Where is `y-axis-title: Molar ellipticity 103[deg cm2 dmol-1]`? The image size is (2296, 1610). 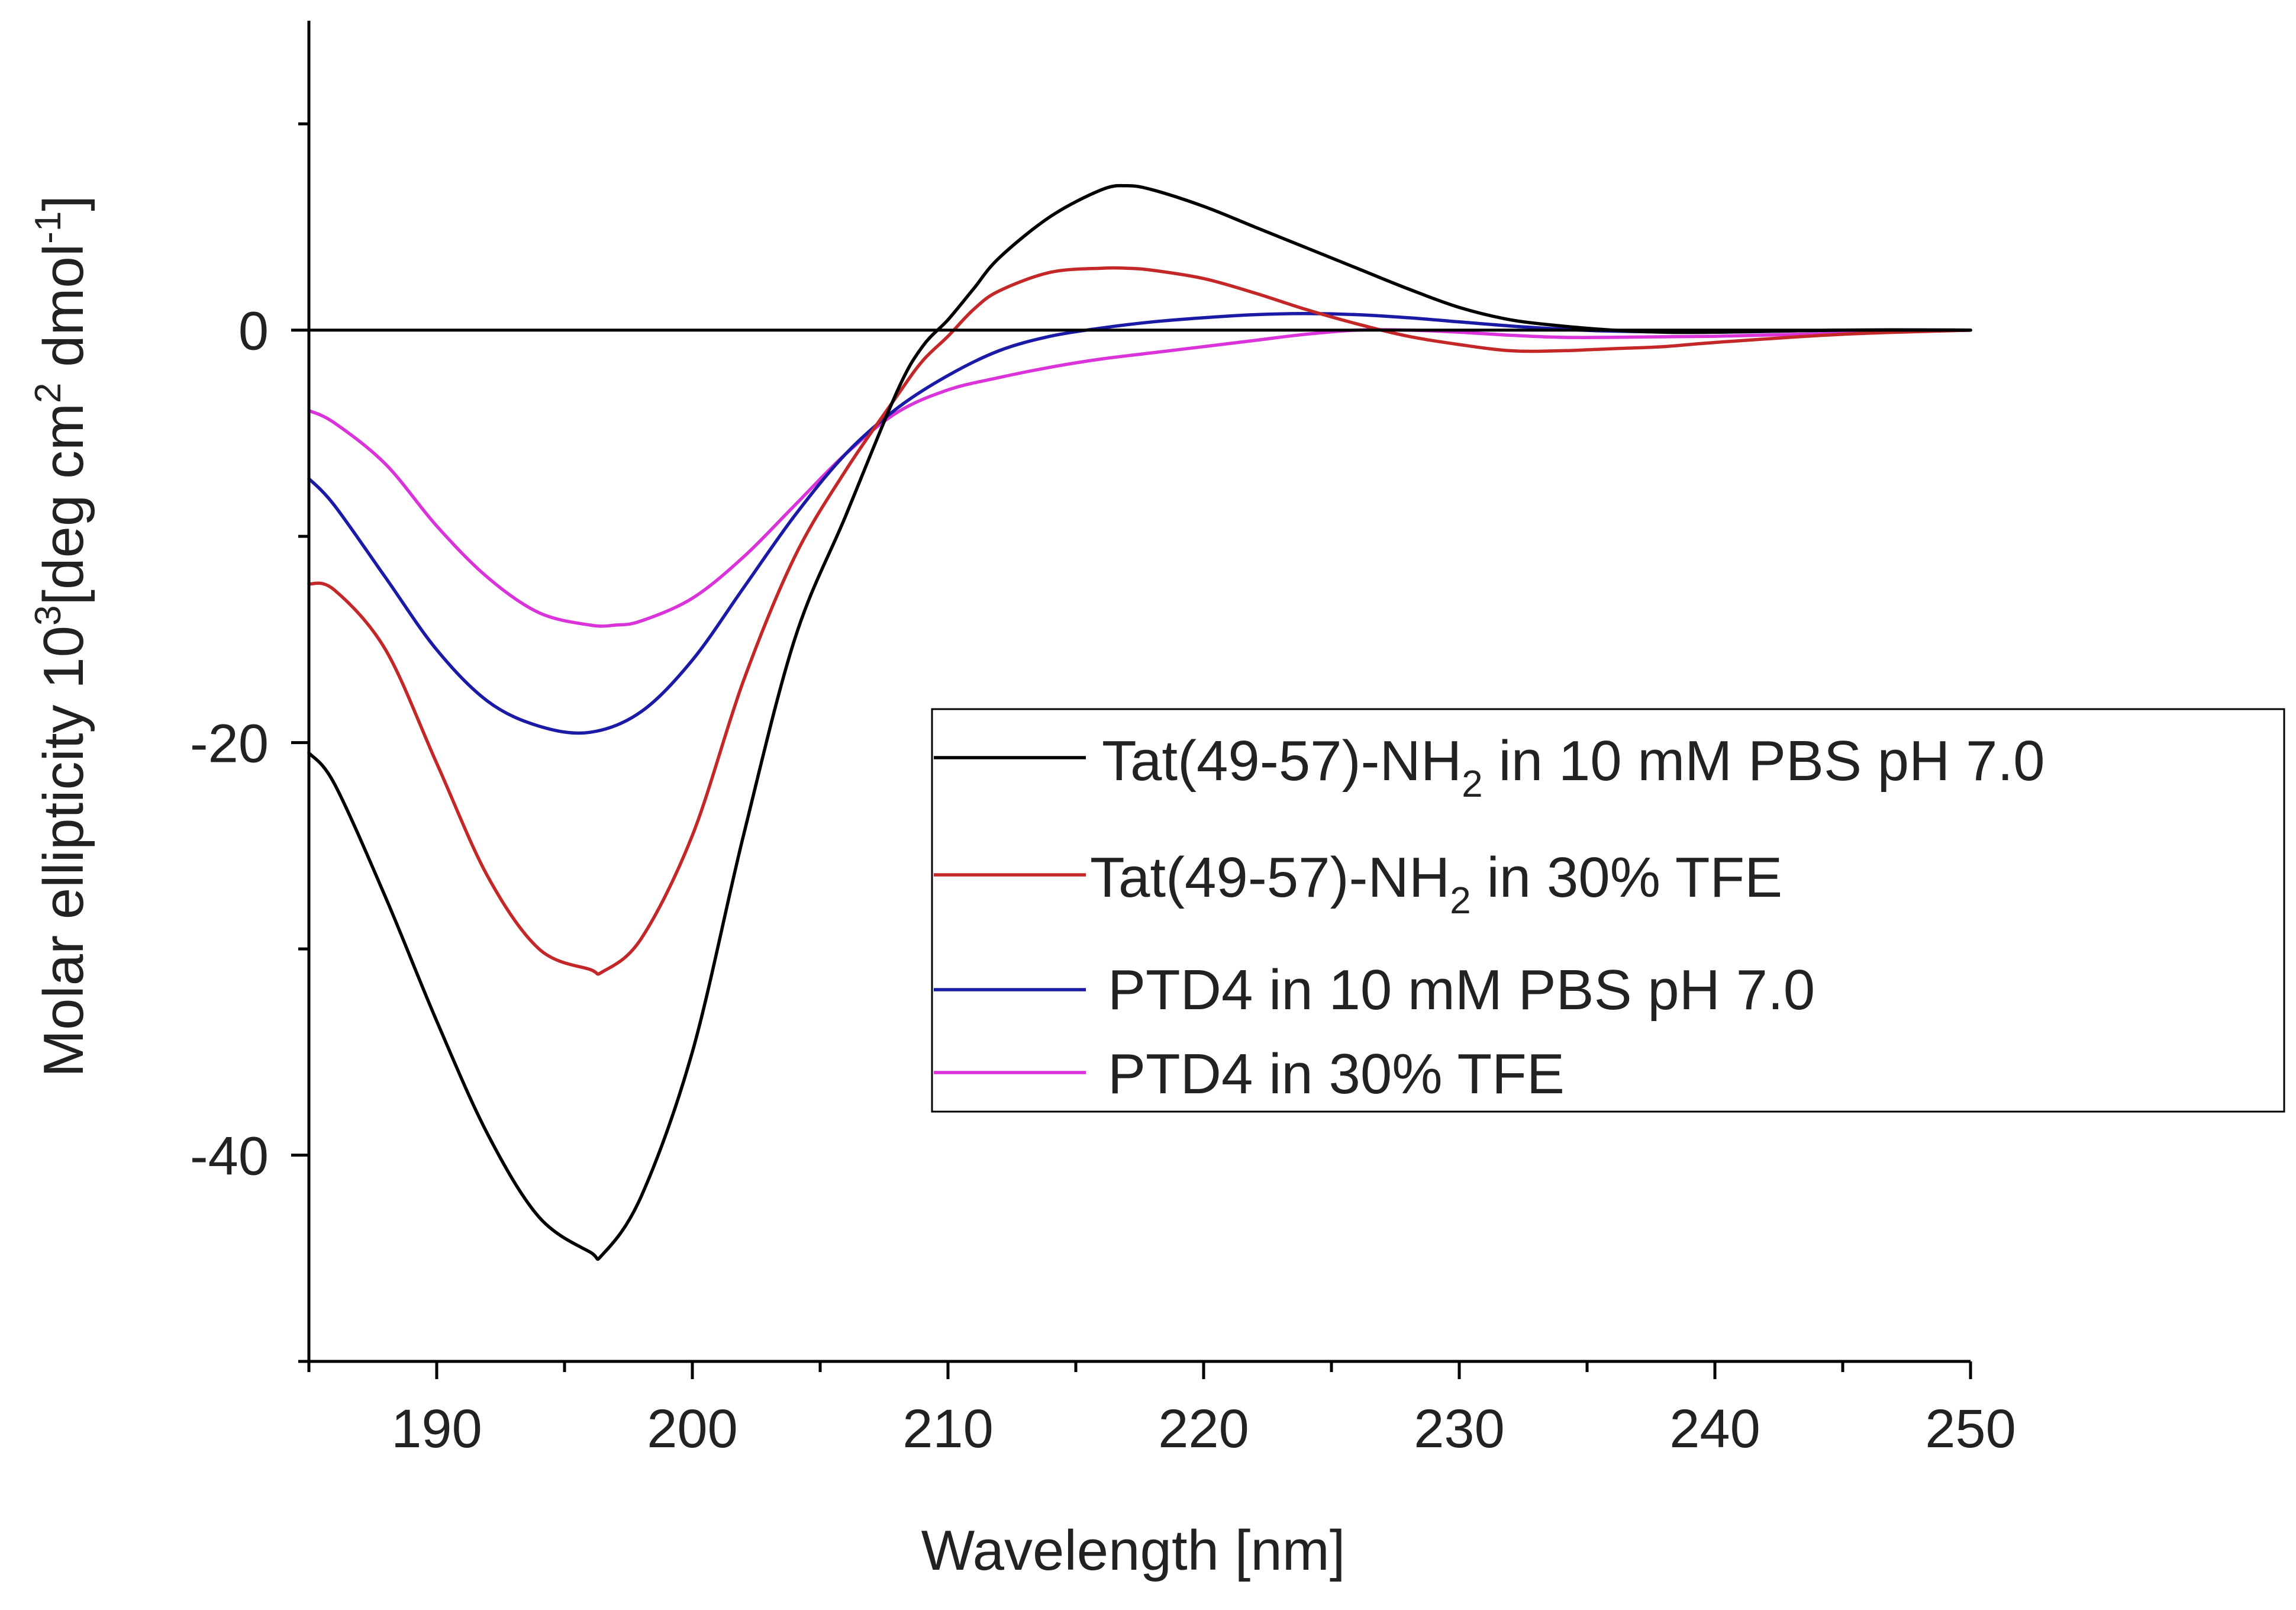 y-axis-title: Molar ellipticity 103[deg cm2 dmol-1] is located at coordinates (61, 636).